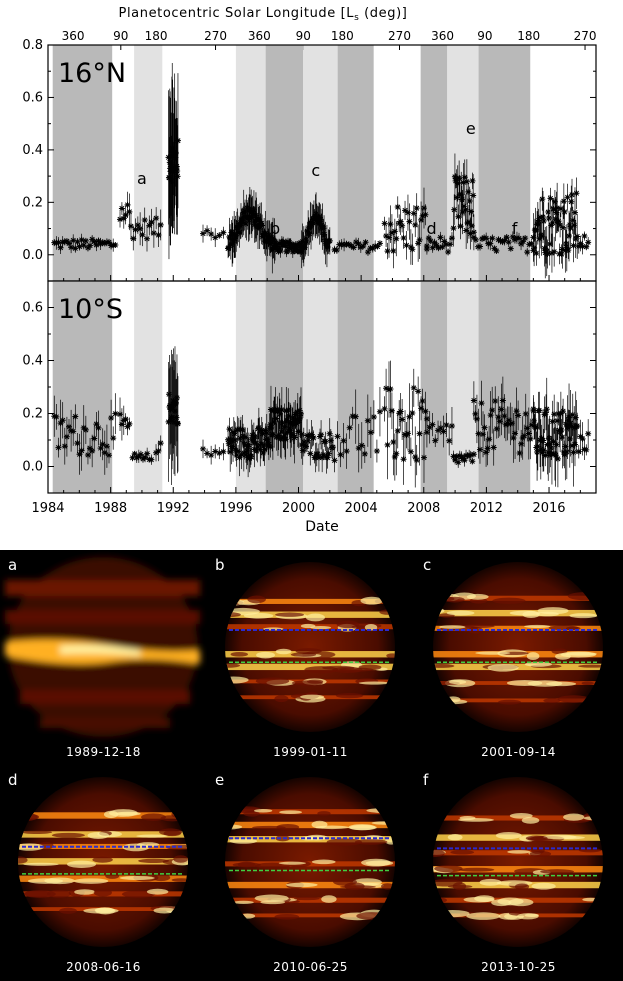 The image size is (623, 981). Describe the element at coordinates (32, 467) in the screenshot. I see `y-tick-label: 0.0` at that location.